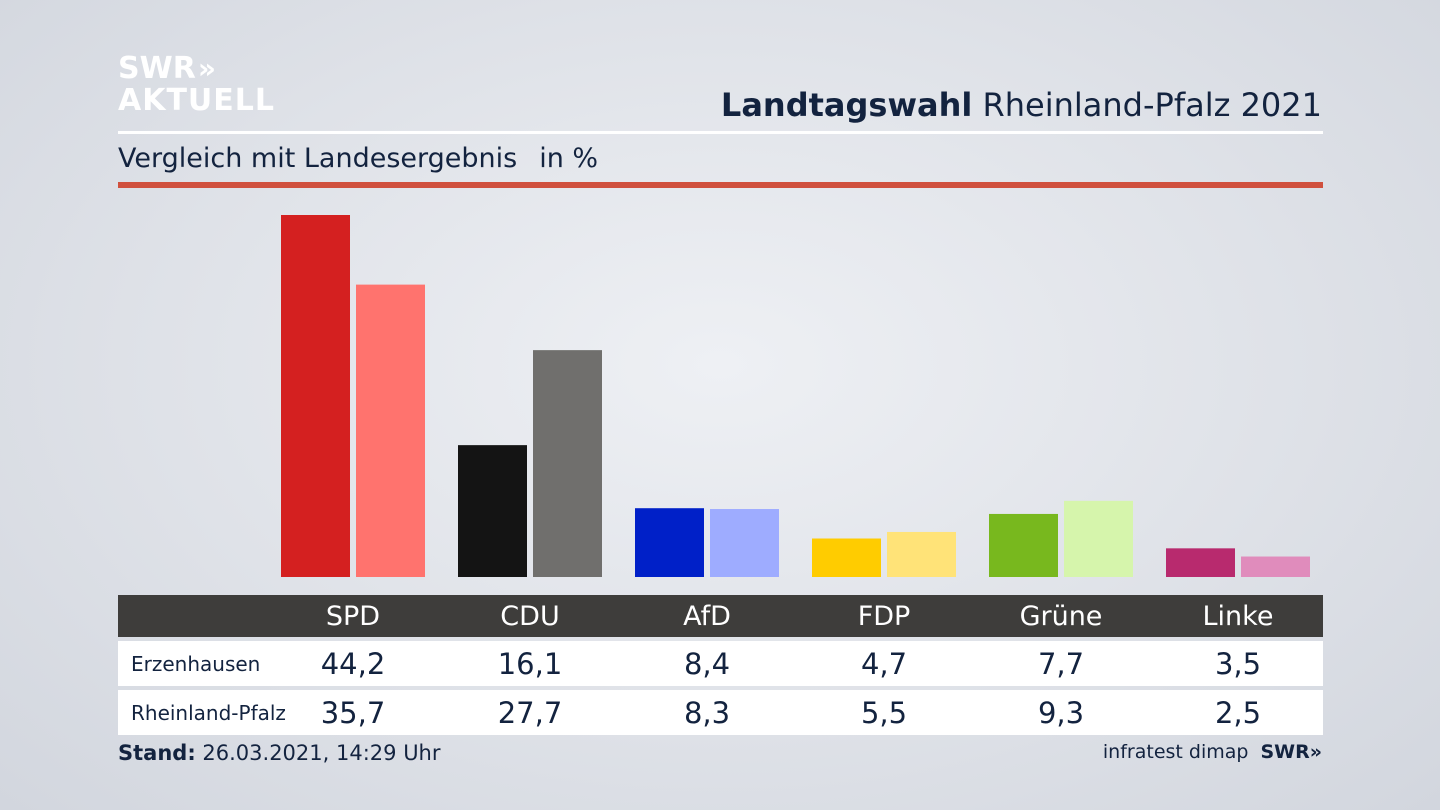 This screenshot has height=810, width=1440. What do you see at coordinates (1275, 566) in the screenshot?
I see `bar-linke-state` at bounding box center [1275, 566].